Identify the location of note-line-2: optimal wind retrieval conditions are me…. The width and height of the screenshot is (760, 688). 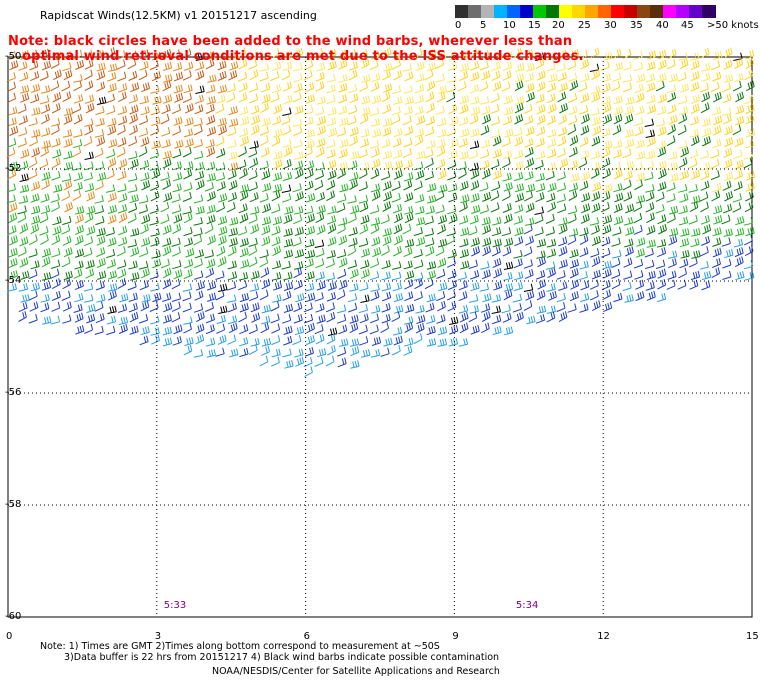
(303, 56).